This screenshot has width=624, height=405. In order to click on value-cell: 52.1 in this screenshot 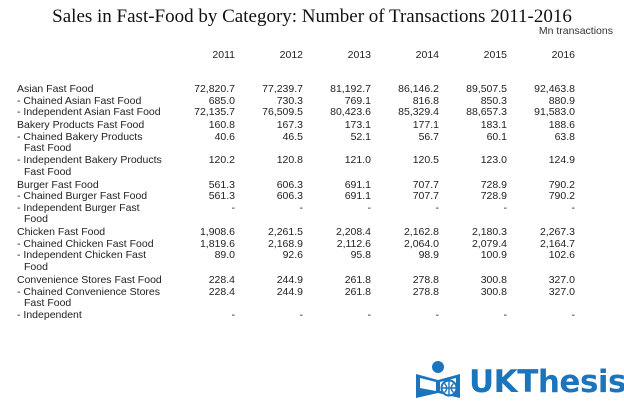, I will do `click(360, 136)`.